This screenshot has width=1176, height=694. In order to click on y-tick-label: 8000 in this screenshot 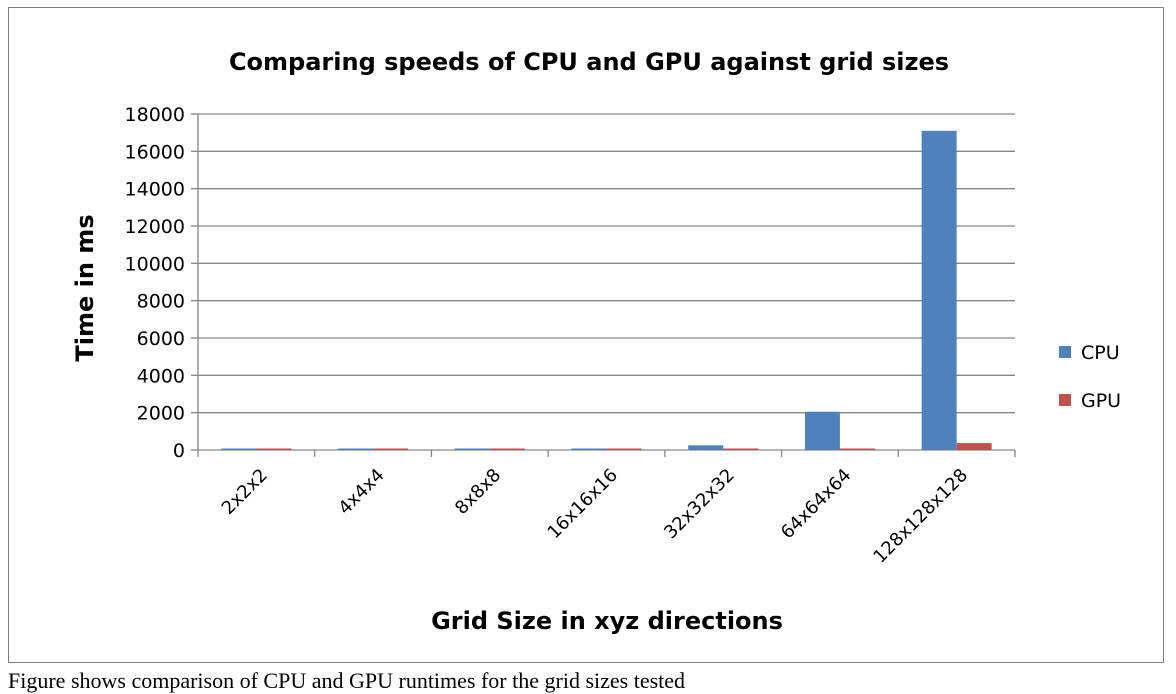, I will do `click(161, 302)`.